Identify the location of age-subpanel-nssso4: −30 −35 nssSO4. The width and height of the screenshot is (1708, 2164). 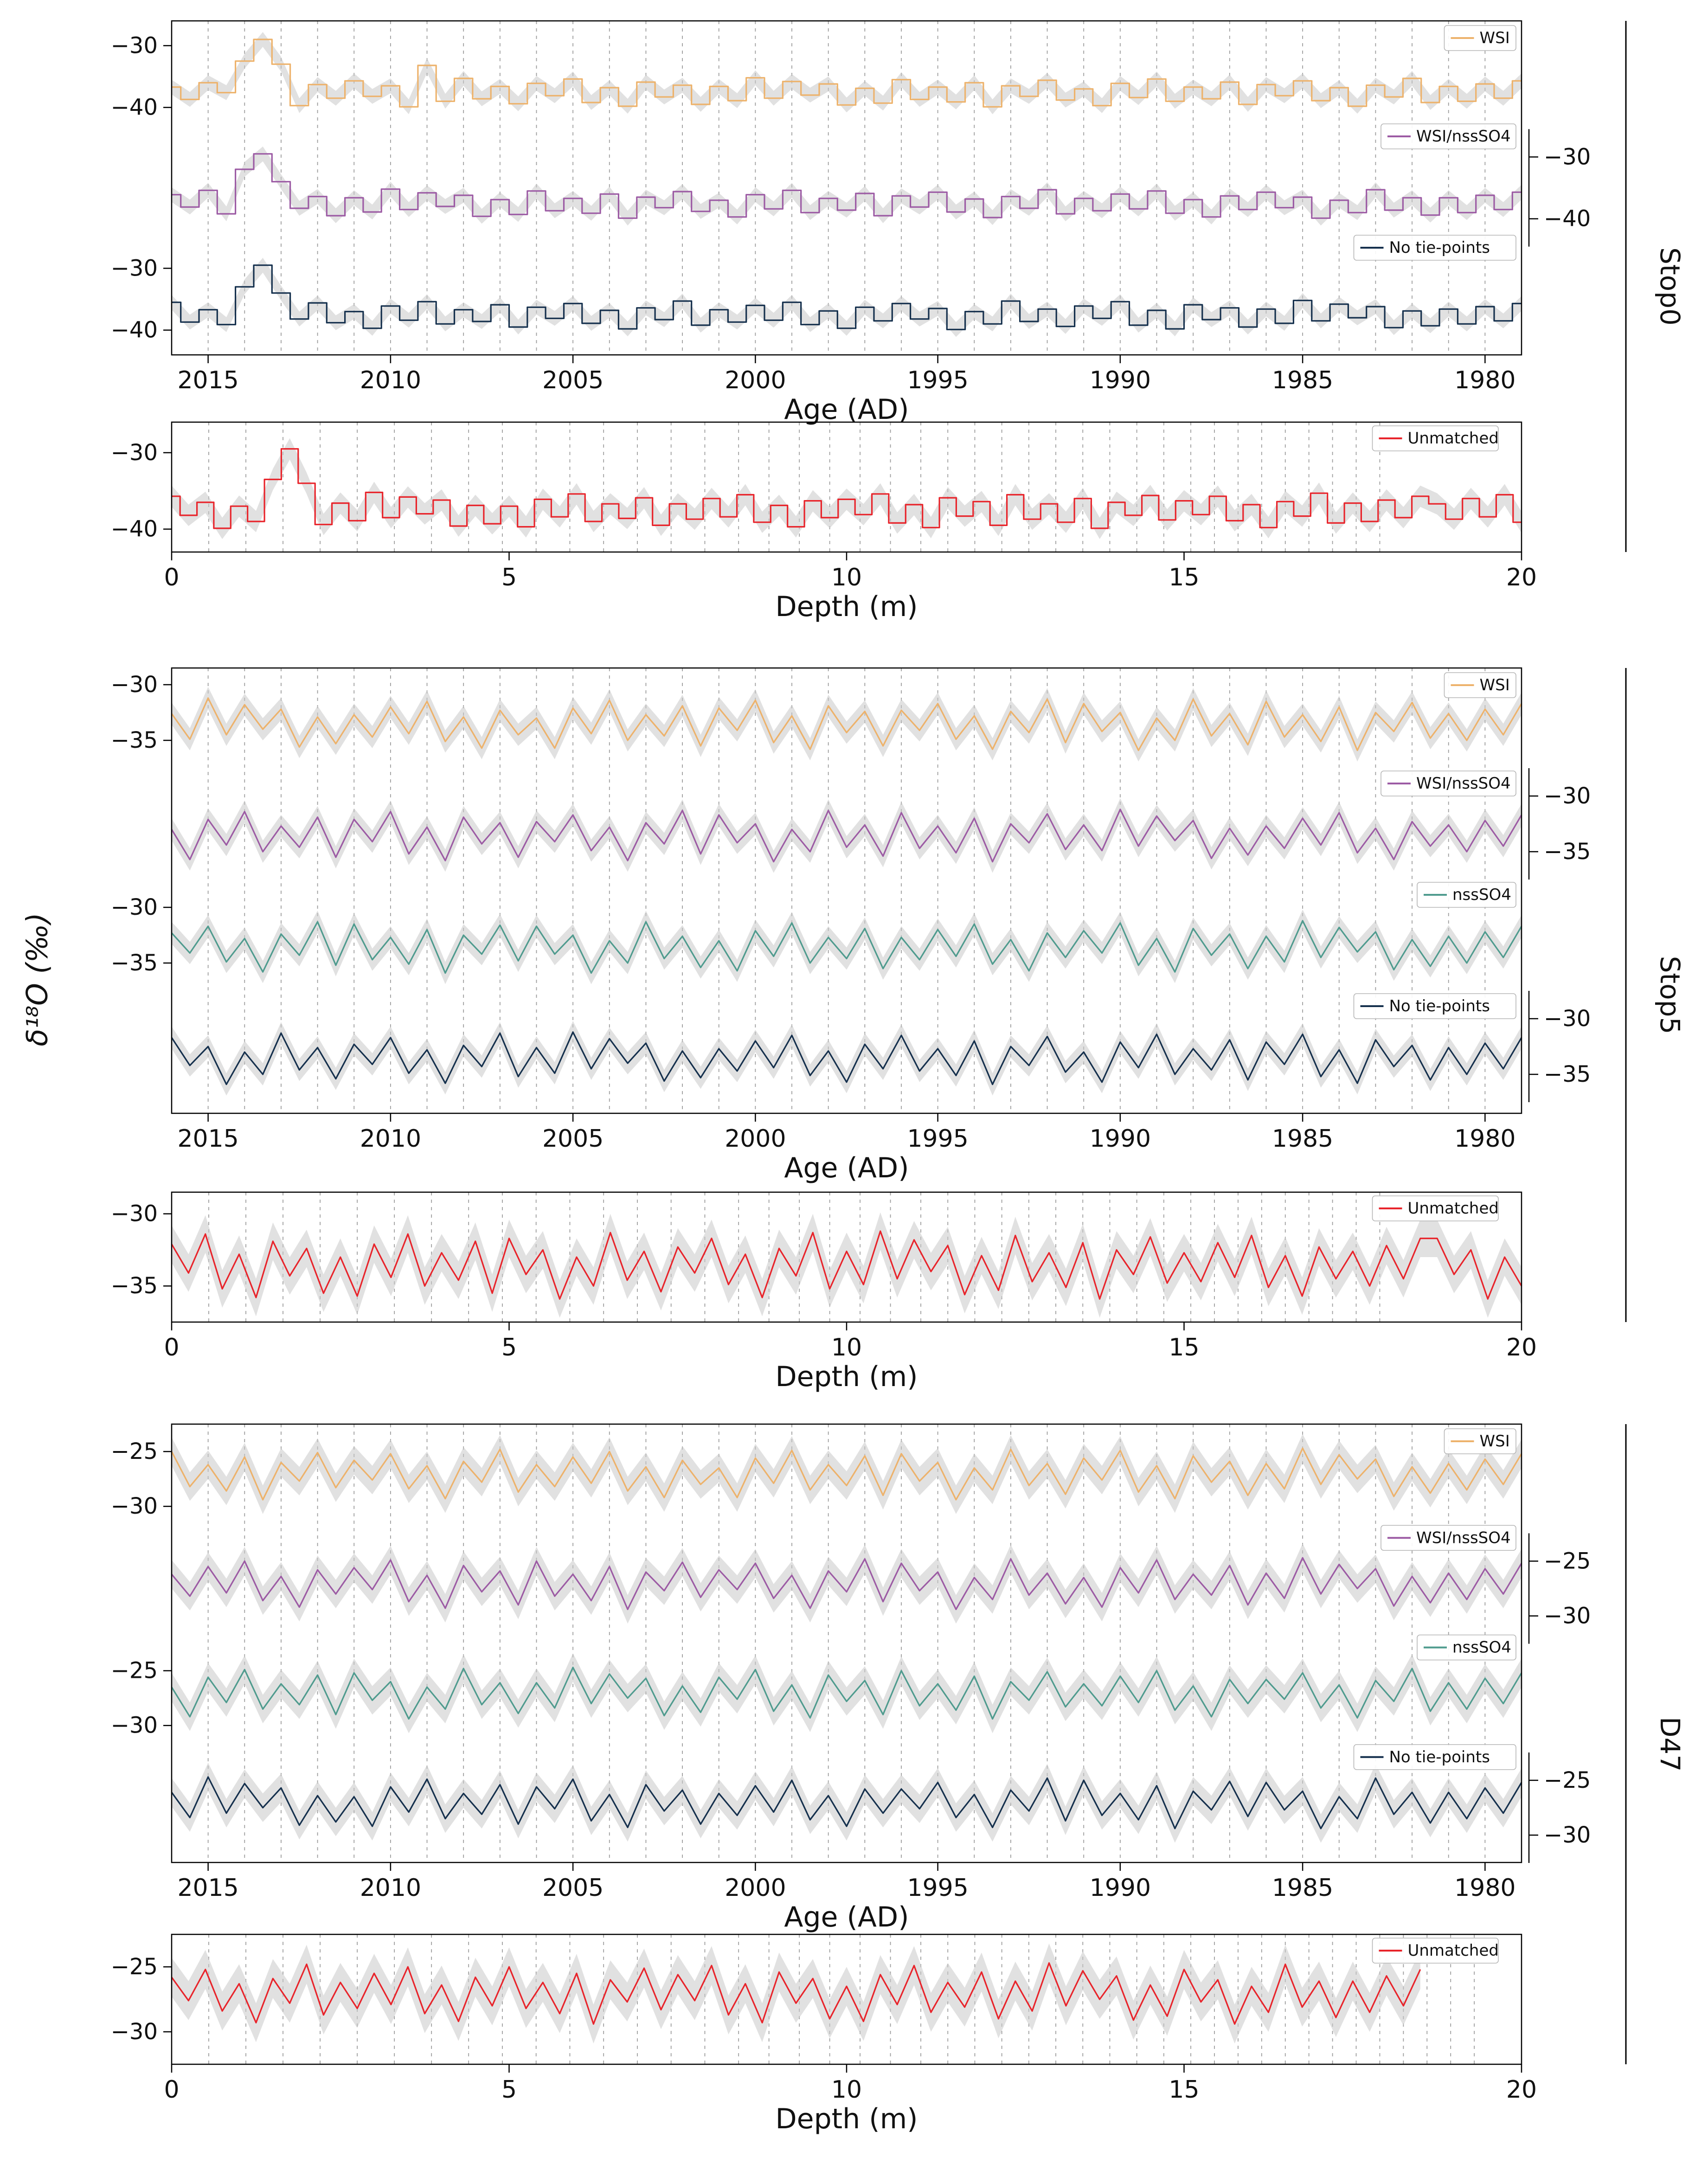
(816, 933).